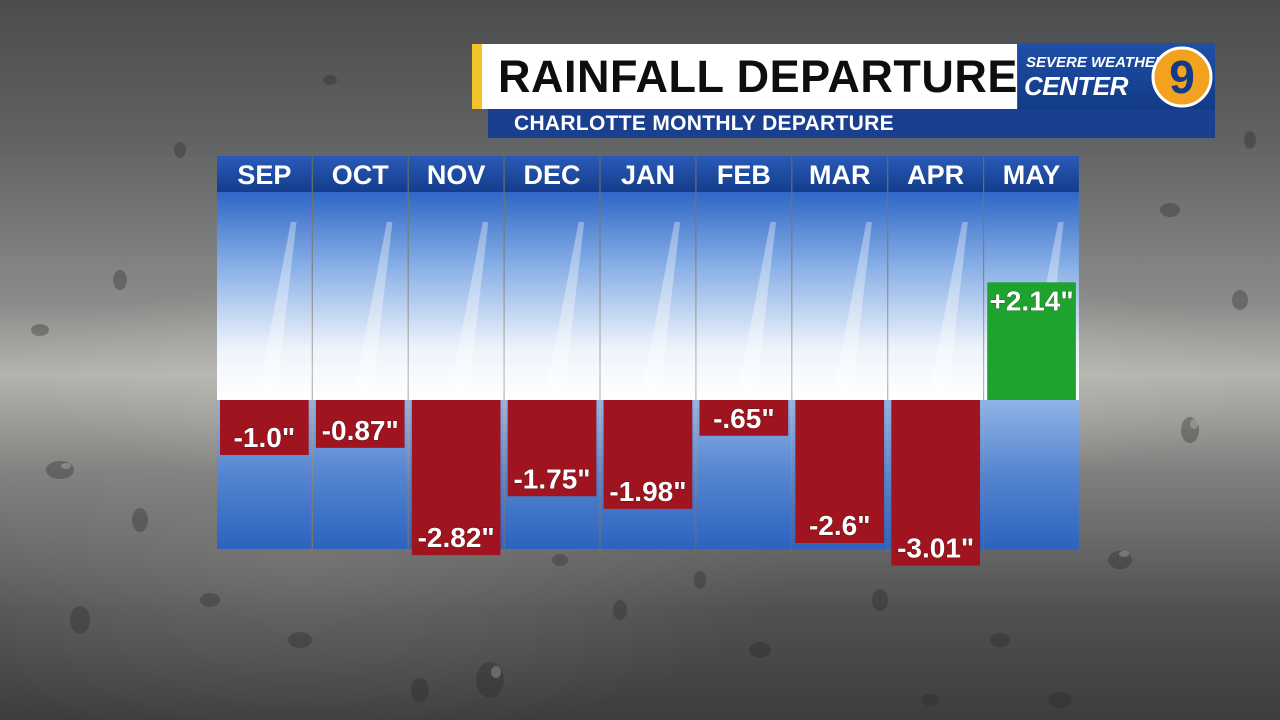 The image size is (1280, 720). Describe the element at coordinates (1031, 300) in the screenshot. I see `value-label-may: +2.14"` at that location.